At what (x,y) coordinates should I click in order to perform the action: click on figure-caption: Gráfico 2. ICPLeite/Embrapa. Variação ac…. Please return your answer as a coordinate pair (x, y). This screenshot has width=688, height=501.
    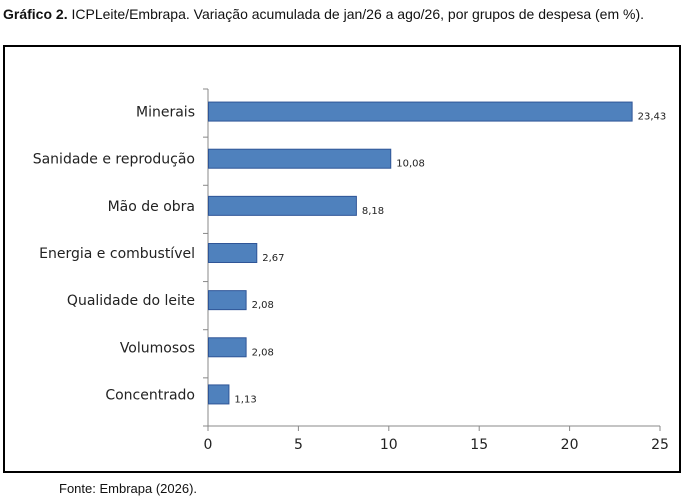
    Looking at the image, I should click on (345, 14).